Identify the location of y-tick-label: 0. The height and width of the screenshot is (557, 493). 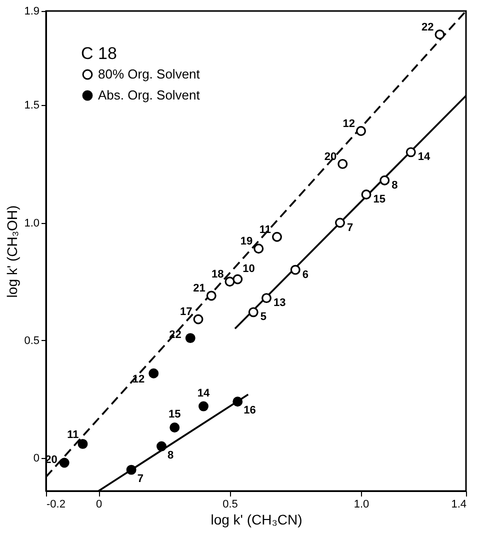
(36, 458).